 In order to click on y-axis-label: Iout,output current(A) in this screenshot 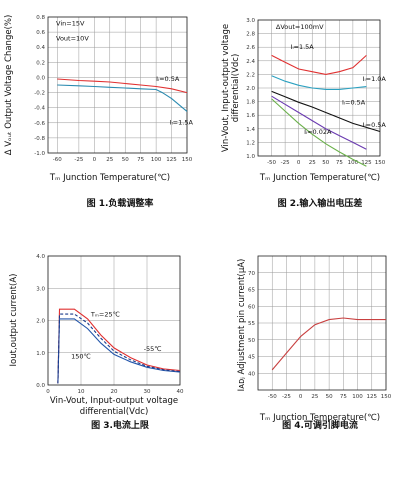, I will do `click(14, 320)`.